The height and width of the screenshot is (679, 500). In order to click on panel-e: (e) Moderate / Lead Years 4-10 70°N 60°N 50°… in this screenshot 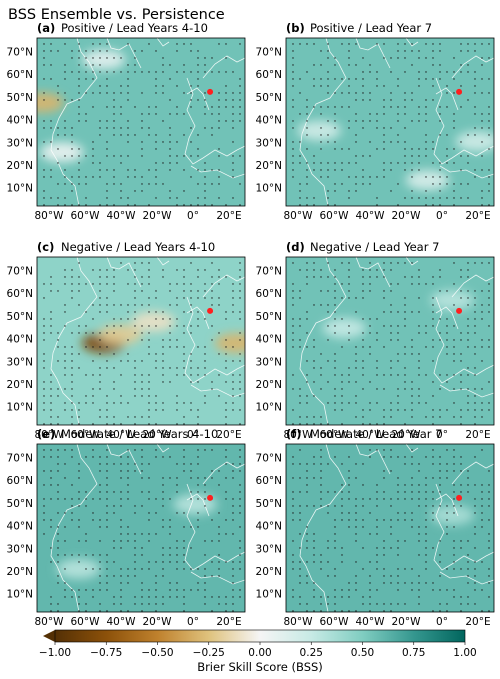, I will do `click(126, 527)`.